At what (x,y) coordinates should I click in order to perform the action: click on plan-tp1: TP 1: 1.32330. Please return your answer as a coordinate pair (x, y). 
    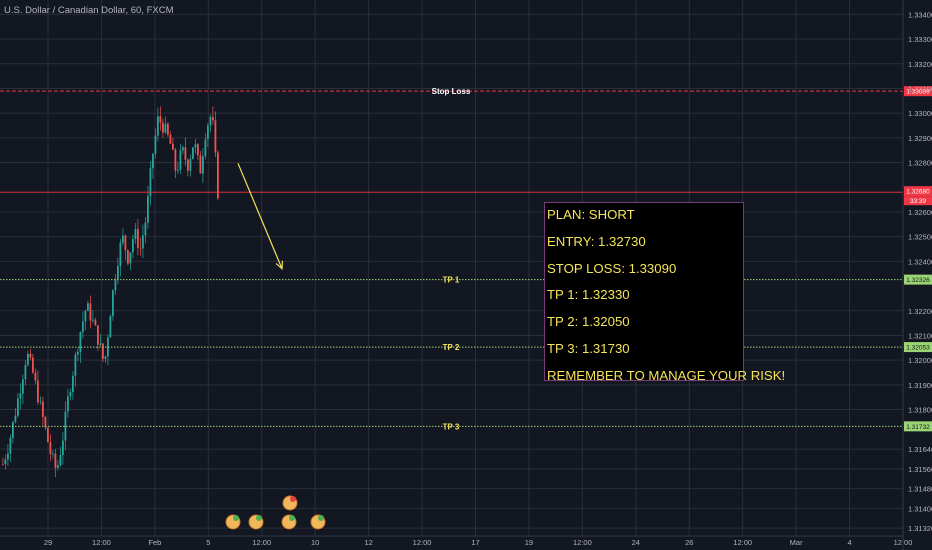
    Looking at the image, I should click on (588, 295).